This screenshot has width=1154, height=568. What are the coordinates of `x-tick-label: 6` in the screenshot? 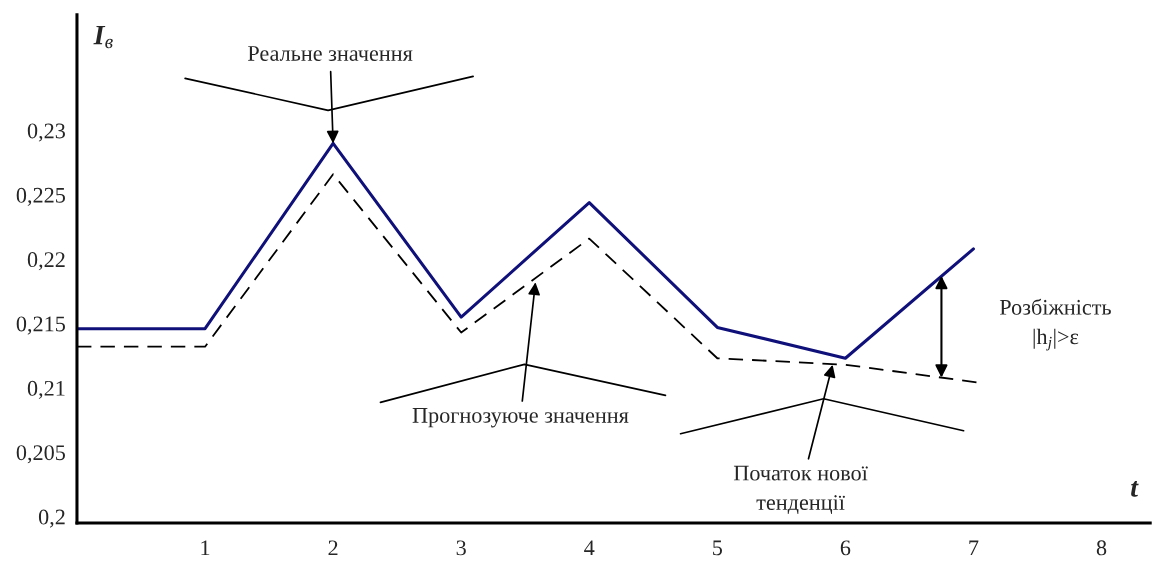 It's located at (845, 548).